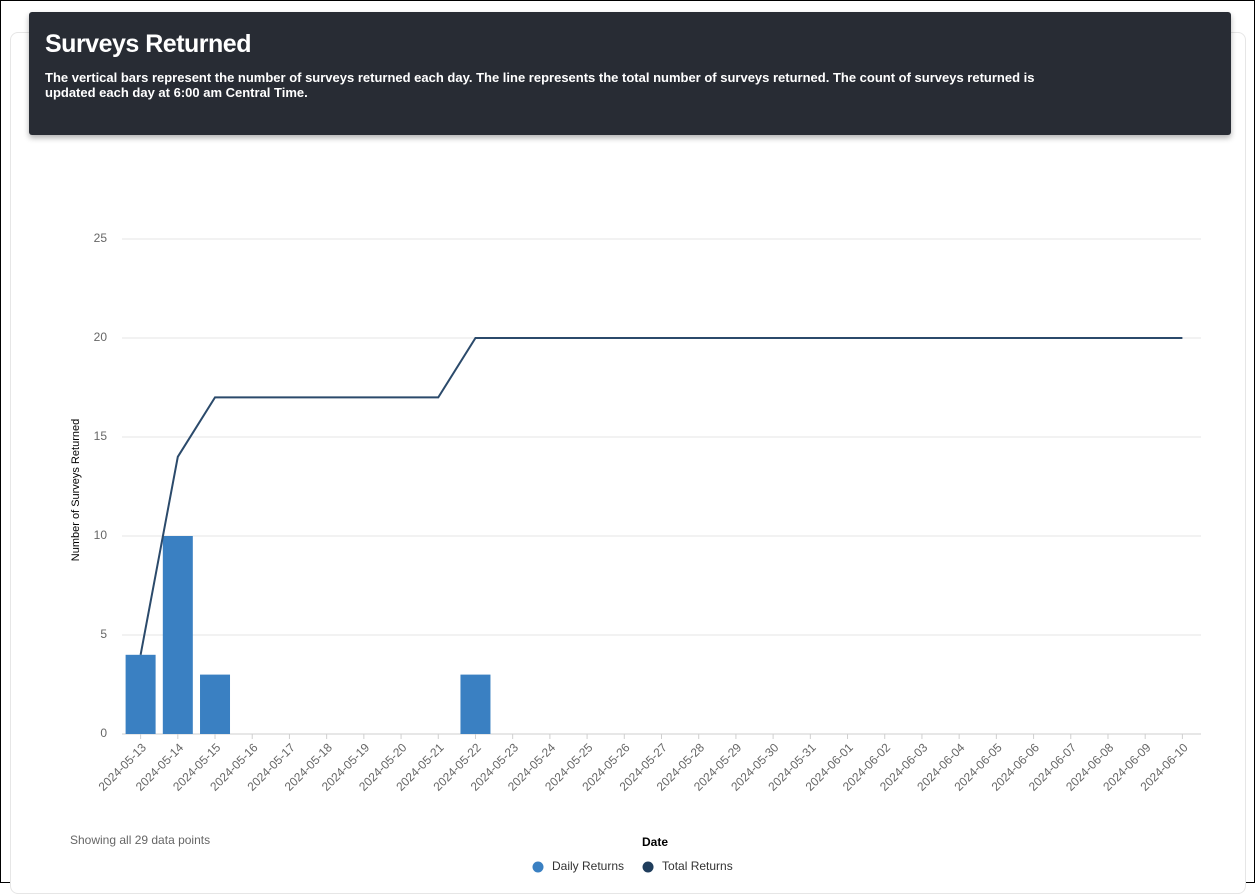 The width and height of the screenshot is (1255, 894). I want to click on y-tick-label: 15, so click(101, 436).